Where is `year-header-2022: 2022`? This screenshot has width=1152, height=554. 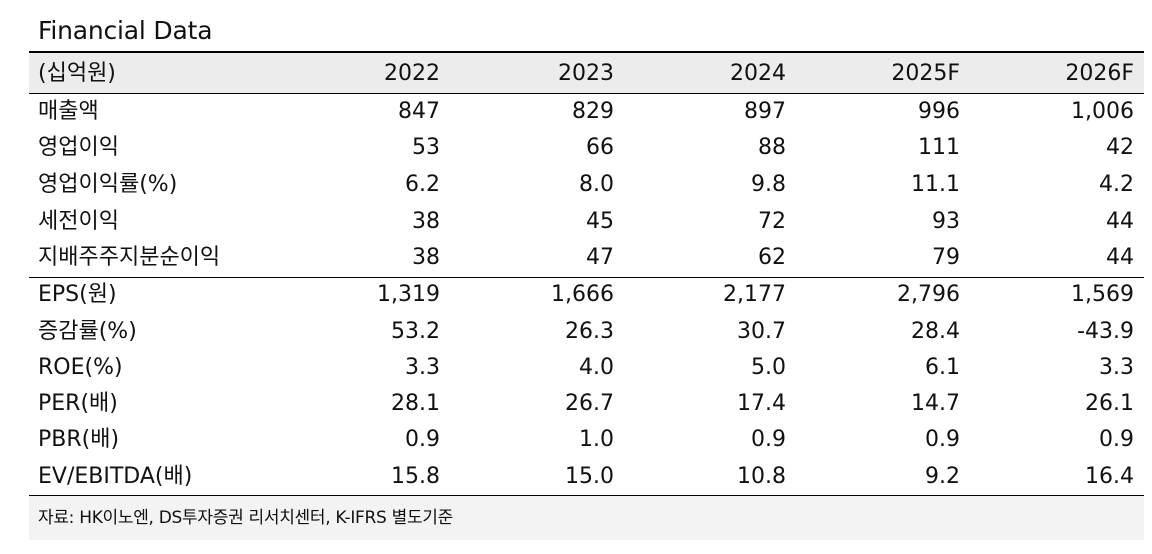 year-header-2022: 2022 is located at coordinates (412, 73).